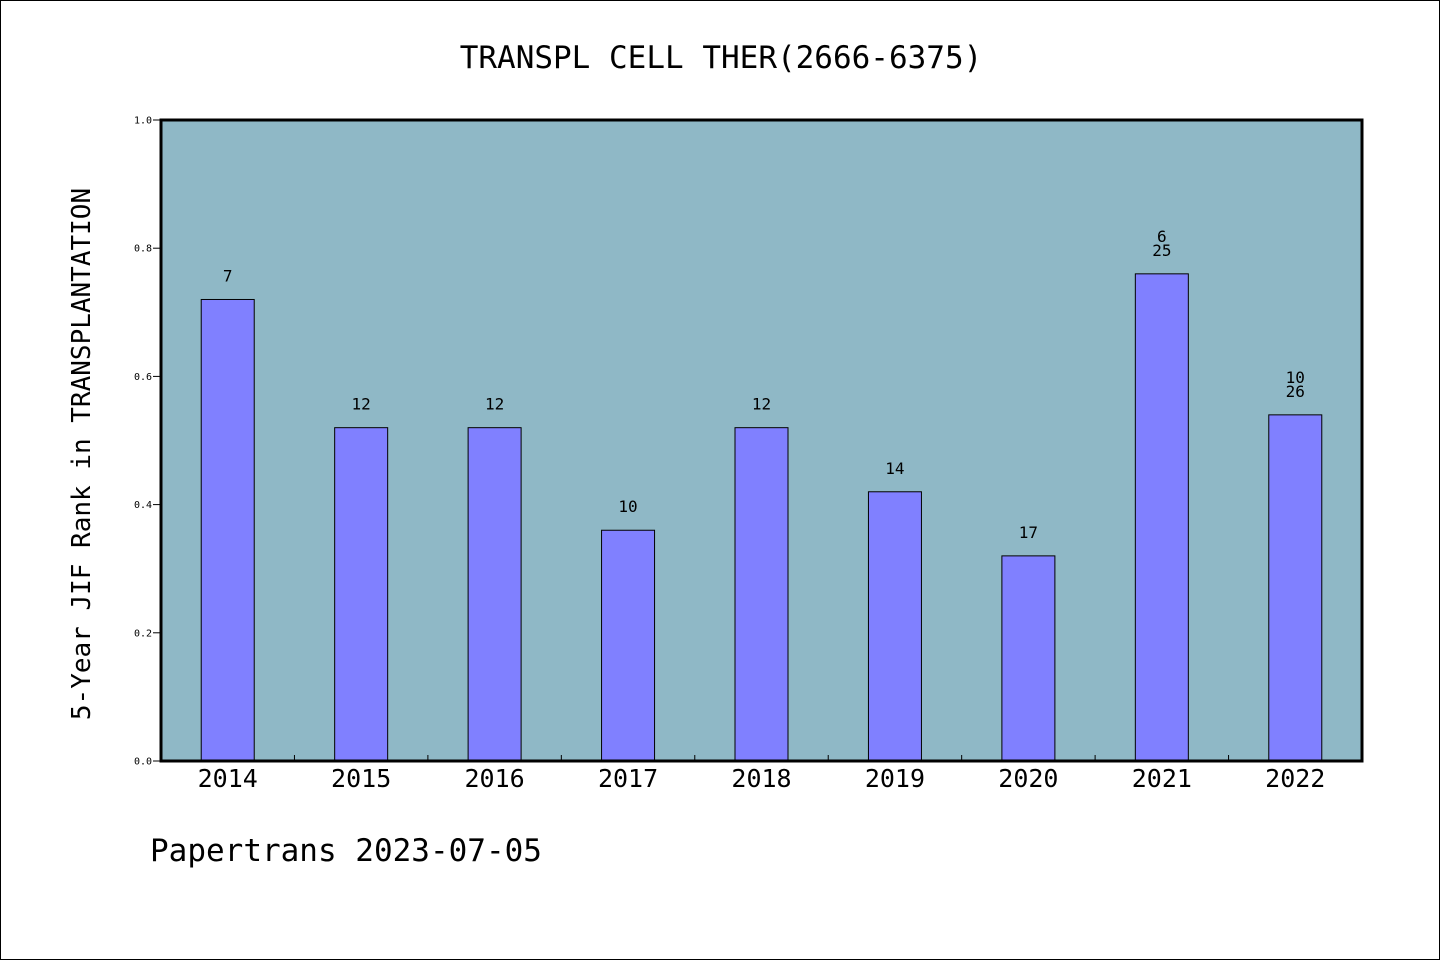  Describe the element at coordinates (1028, 532) in the screenshot. I see `bar-value-label: 17` at that location.